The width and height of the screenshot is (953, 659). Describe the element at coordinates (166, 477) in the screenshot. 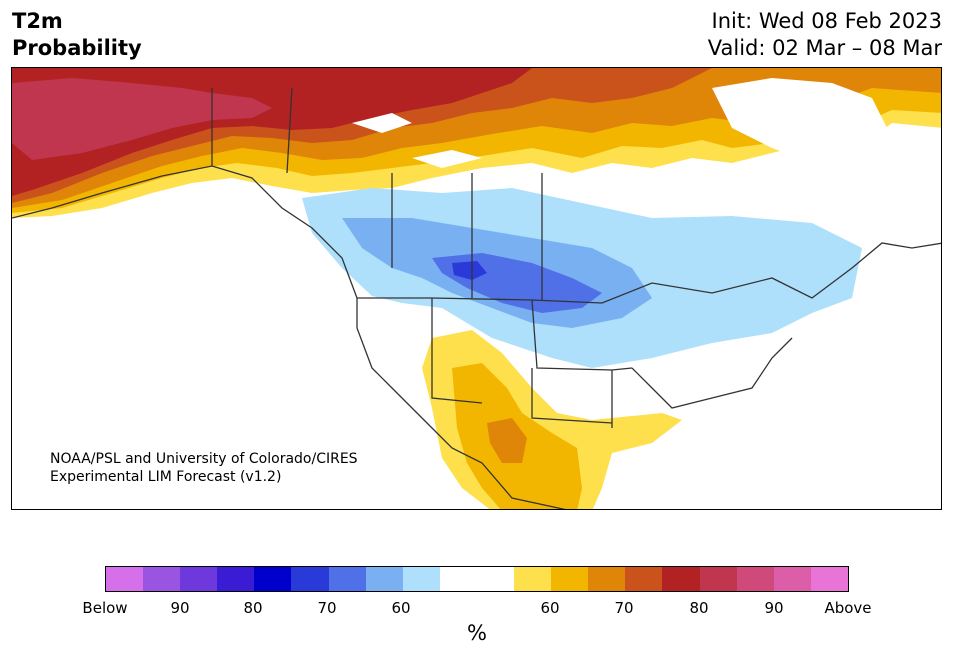

I see `credit-line-2: Experimental LIM Forecast (v1.2)` at that location.